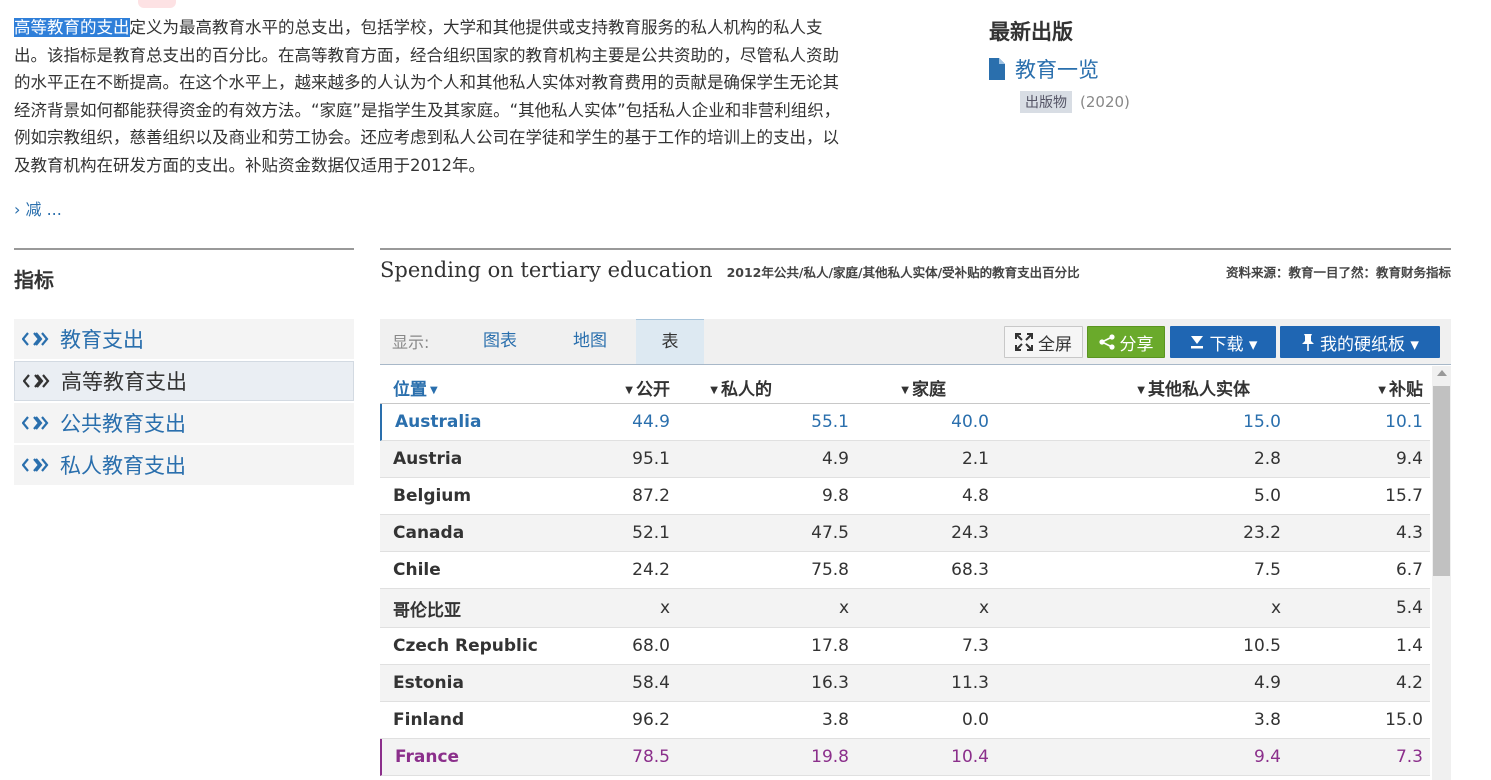  I want to click on country-name: Finland, so click(429, 720).